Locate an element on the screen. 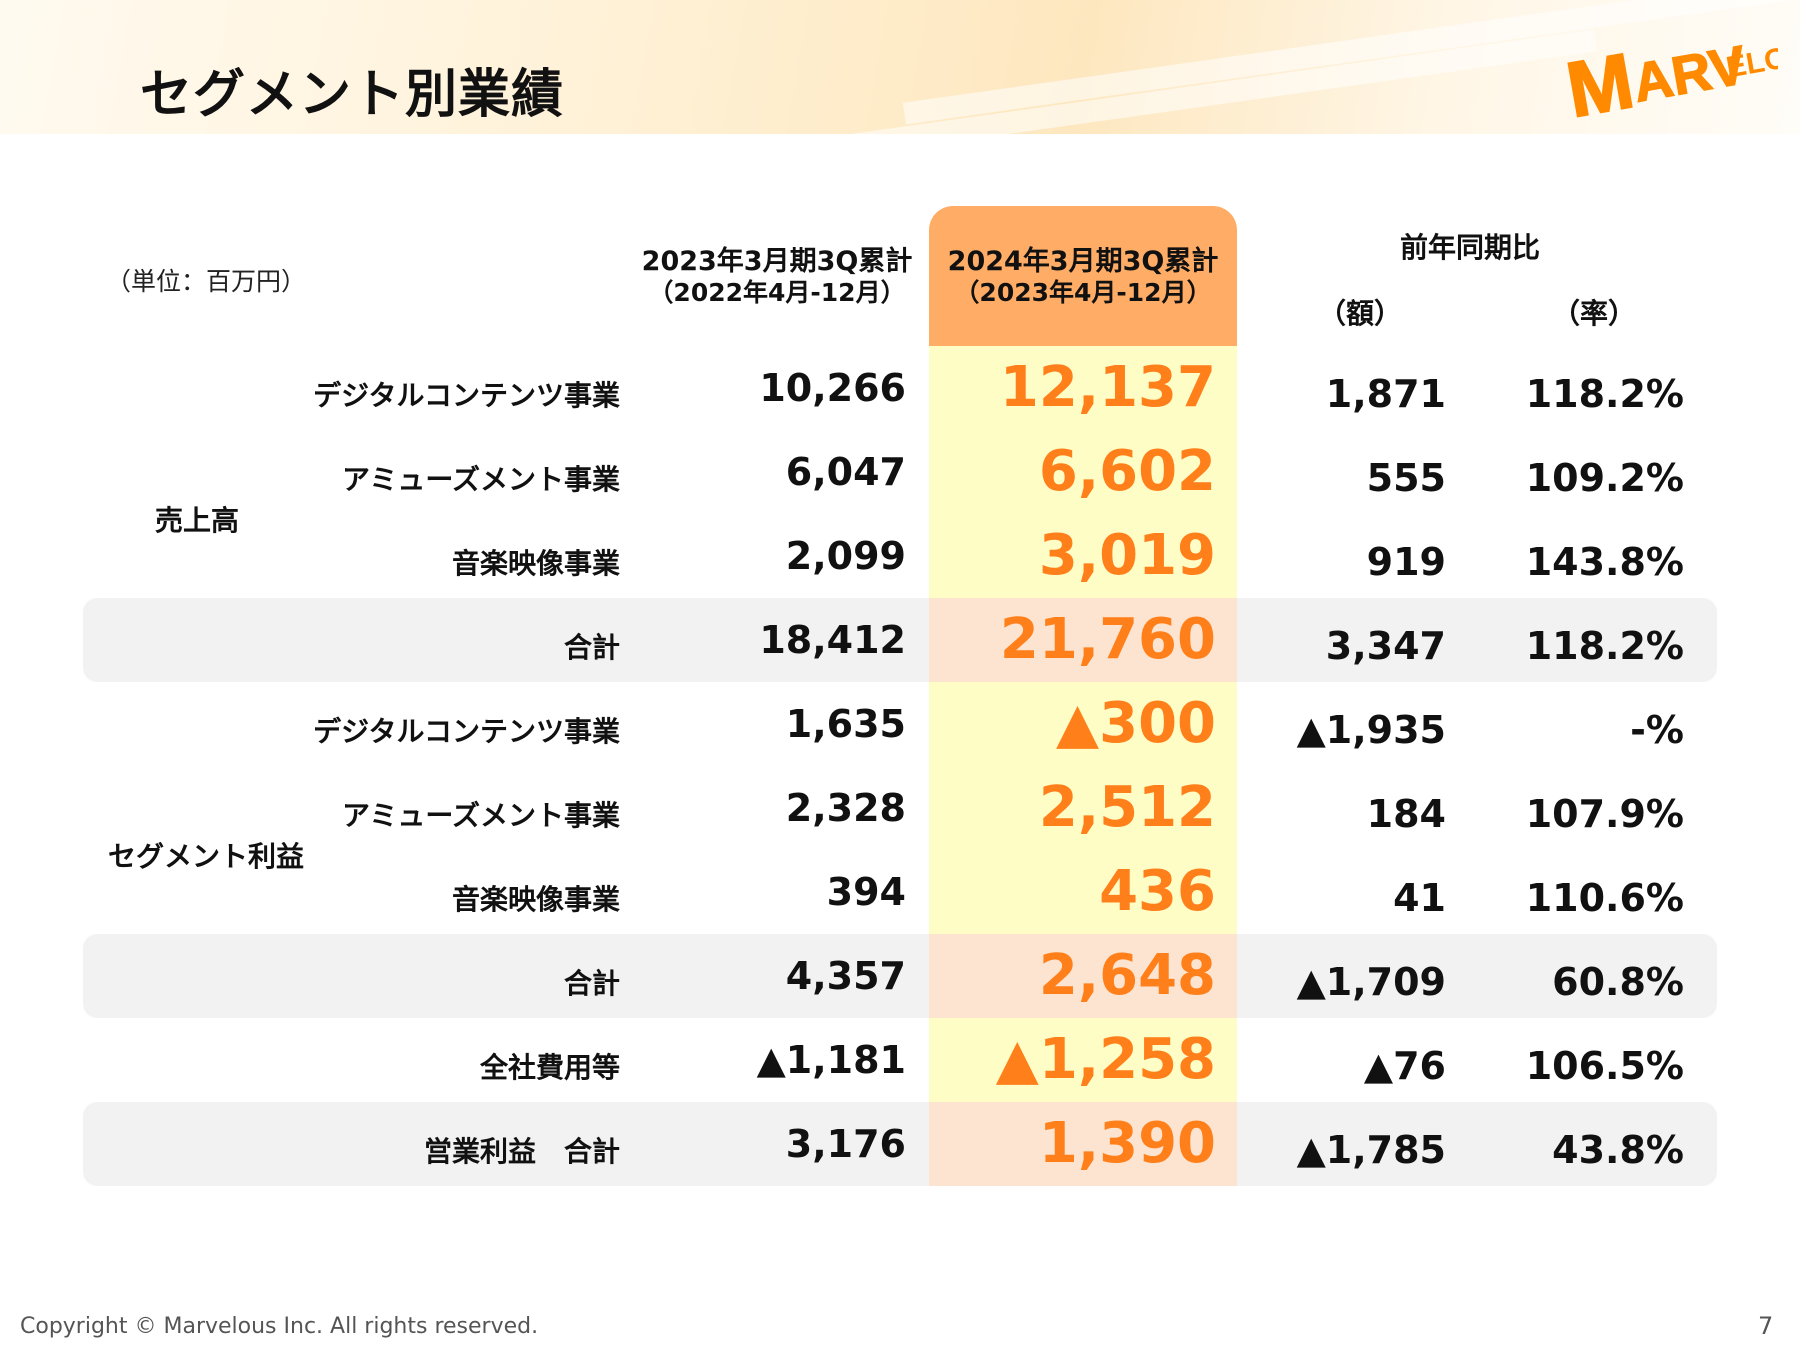 The height and width of the screenshot is (1350, 1800). current-period-body-bg is located at coordinates (1083, 766).